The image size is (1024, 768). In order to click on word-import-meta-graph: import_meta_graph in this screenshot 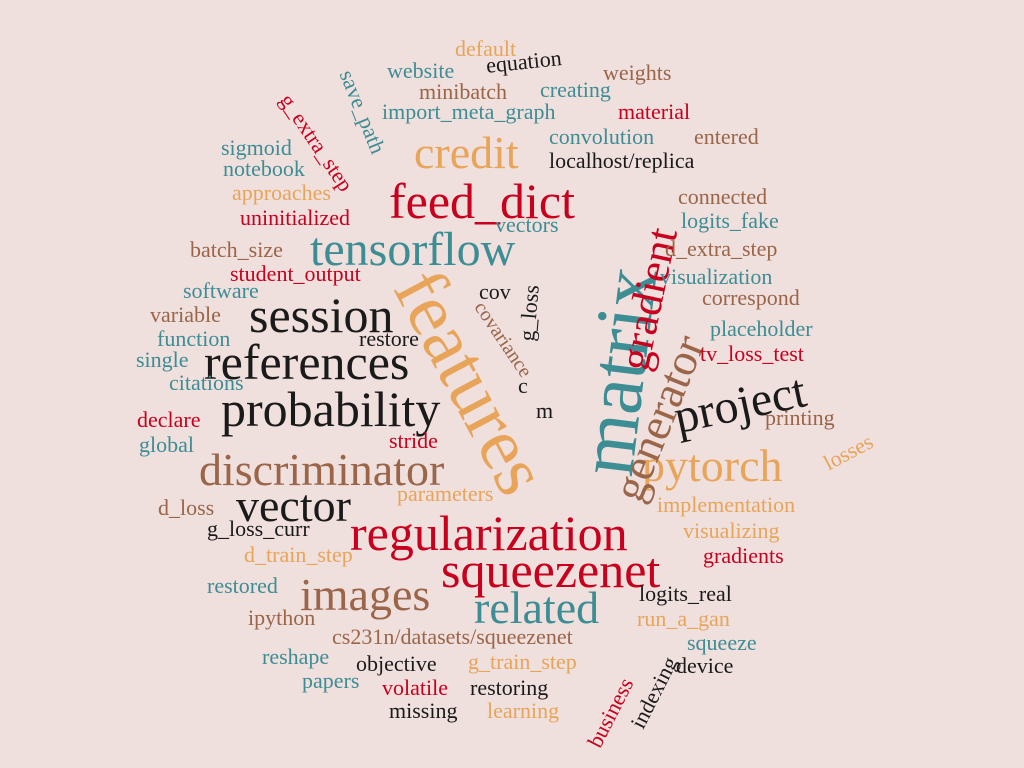, I will do `click(469, 111)`.